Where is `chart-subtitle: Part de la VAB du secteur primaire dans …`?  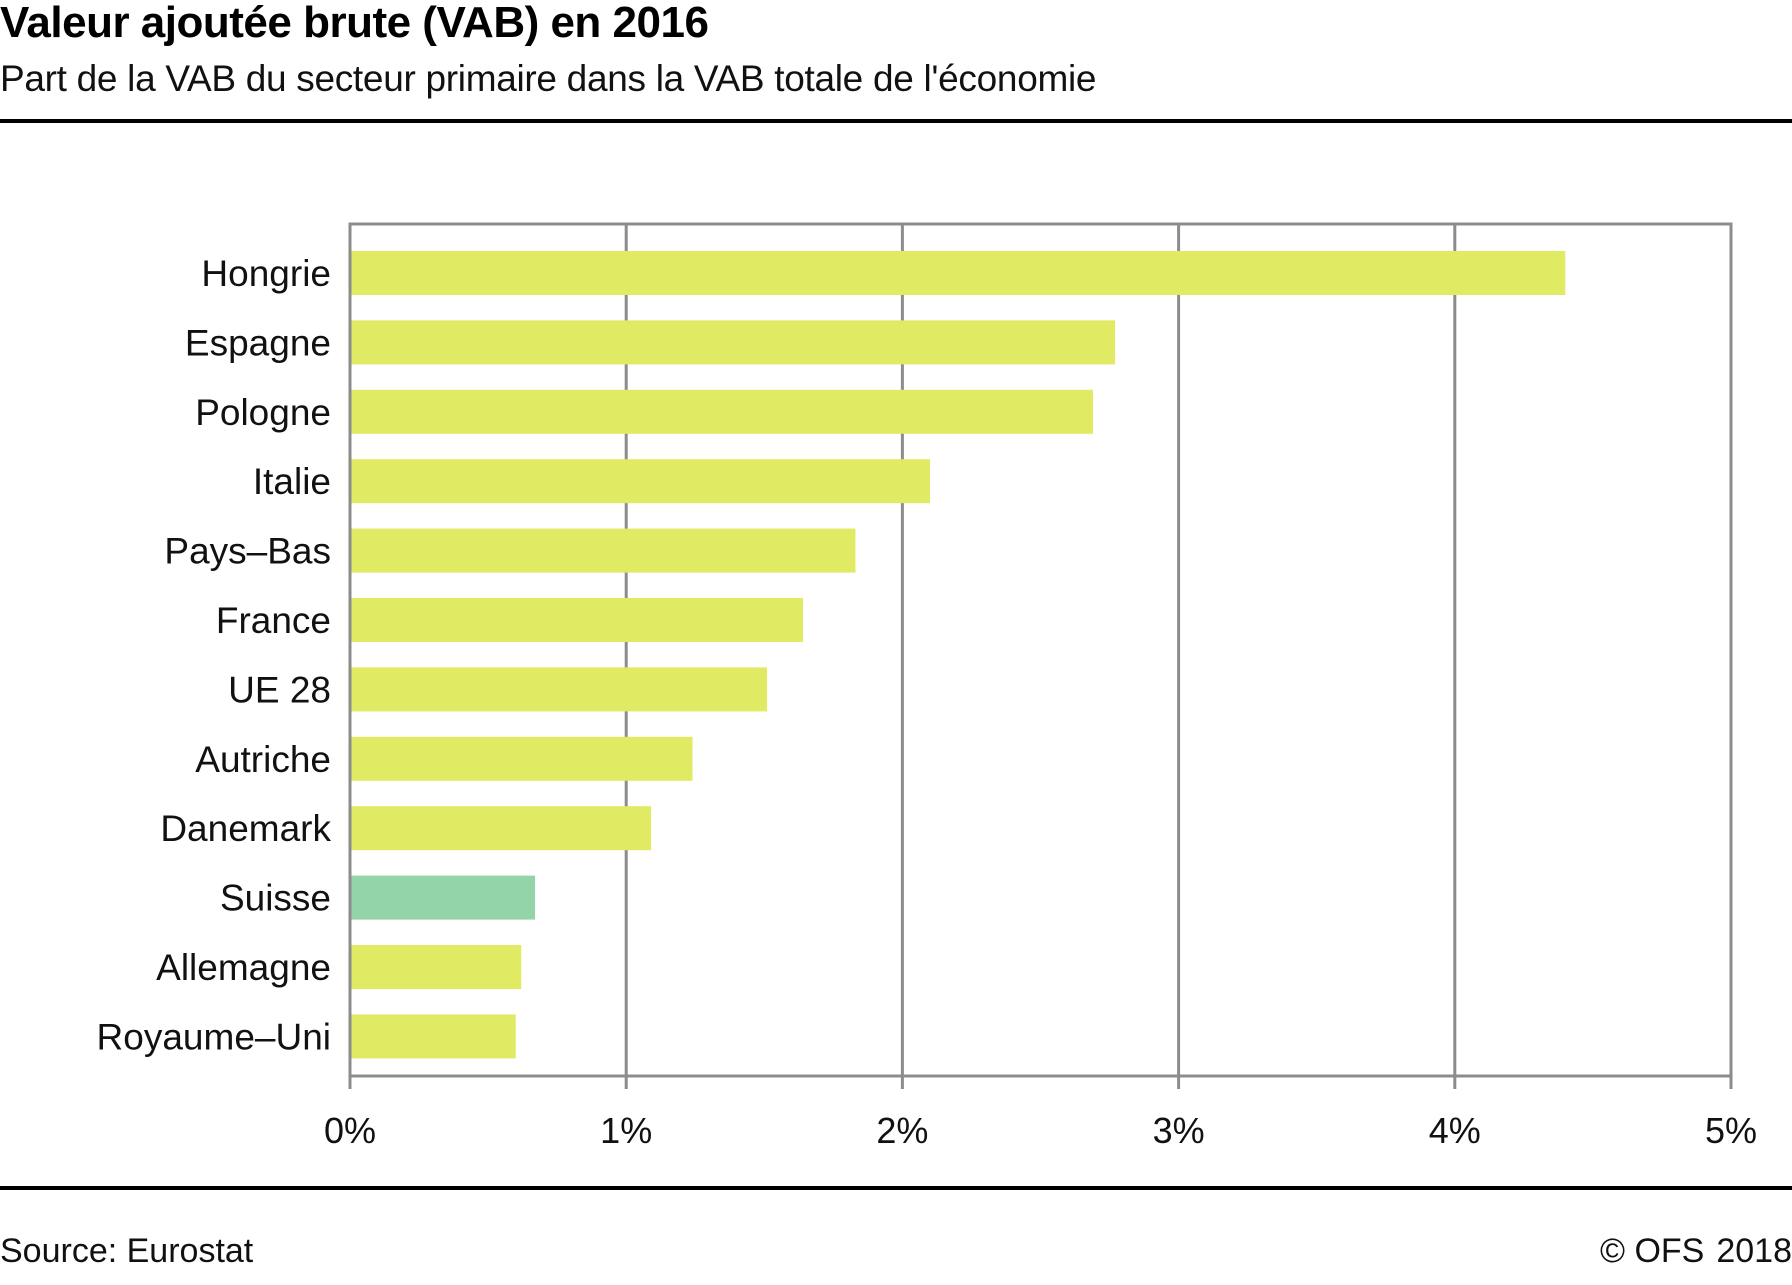
chart-subtitle: Part de la VAB du secteur primaire dans … is located at coordinates (548, 78).